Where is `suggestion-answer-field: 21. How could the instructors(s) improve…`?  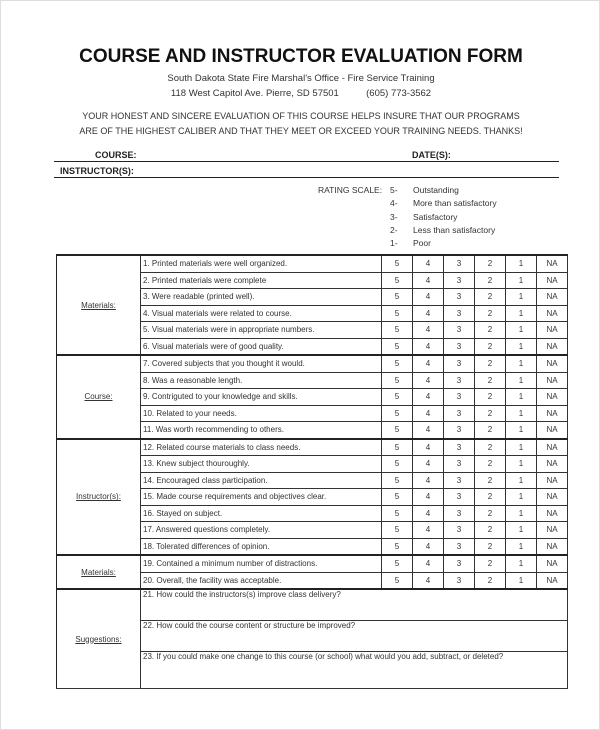
suggestion-answer-field: 21. How could the instructors(s) improve… is located at coordinates (354, 604).